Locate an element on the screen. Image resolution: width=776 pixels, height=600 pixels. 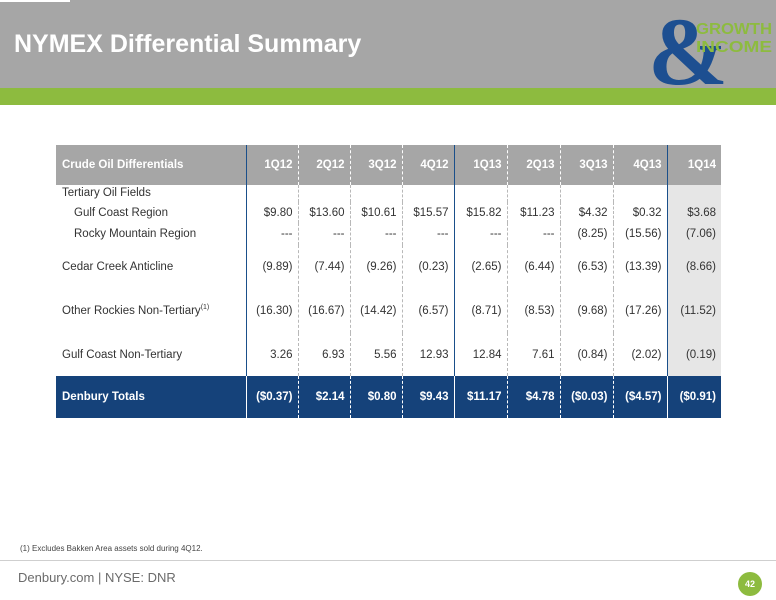
row-label: Gulf Coast Region is located at coordinates (151, 212).